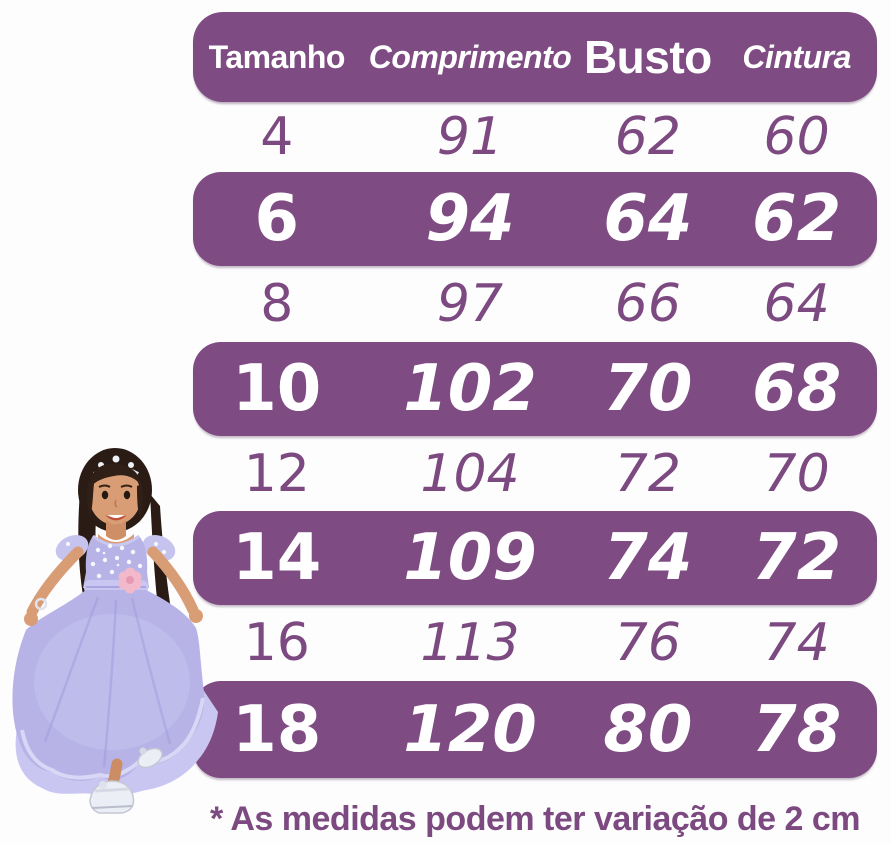  Describe the element at coordinates (276, 643) in the screenshot. I see `cell-tamanho: 16` at that location.